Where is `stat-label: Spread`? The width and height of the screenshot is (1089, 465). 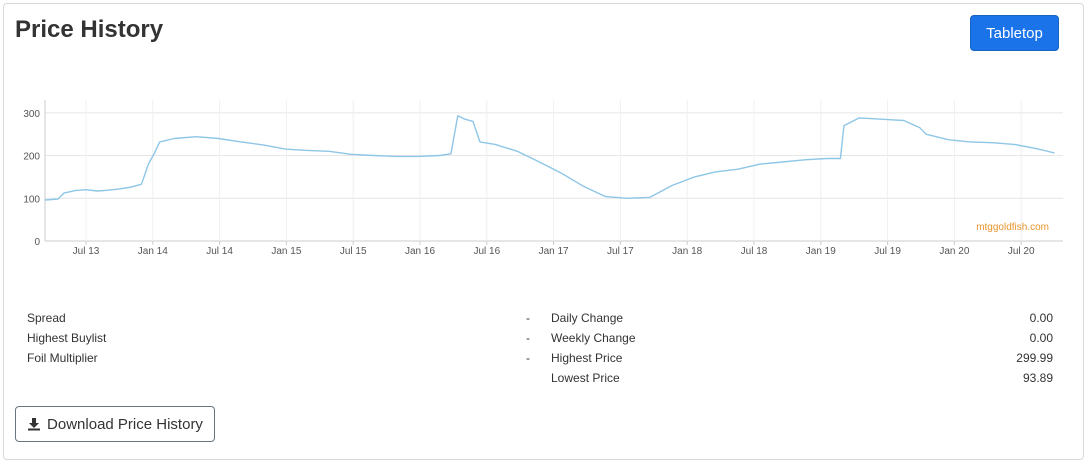 stat-label: Spread is located at coordinates (46, 318).